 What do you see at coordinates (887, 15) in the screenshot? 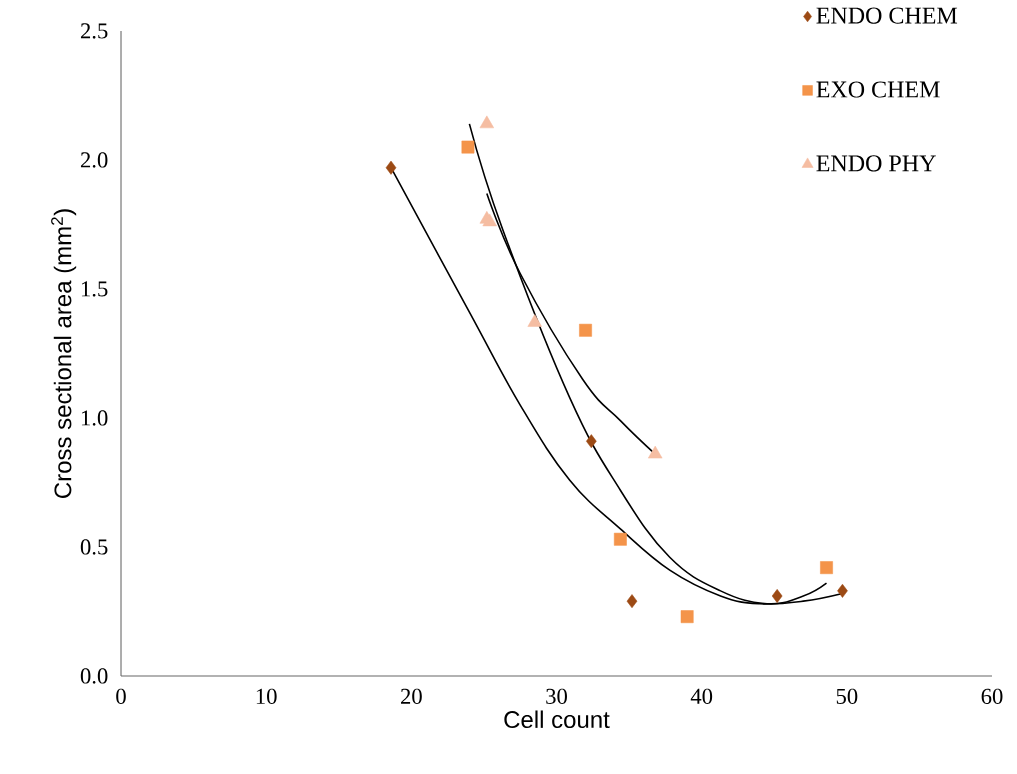
I see `legend-label: ENDO CHEM` at bounding box center [887, 15].